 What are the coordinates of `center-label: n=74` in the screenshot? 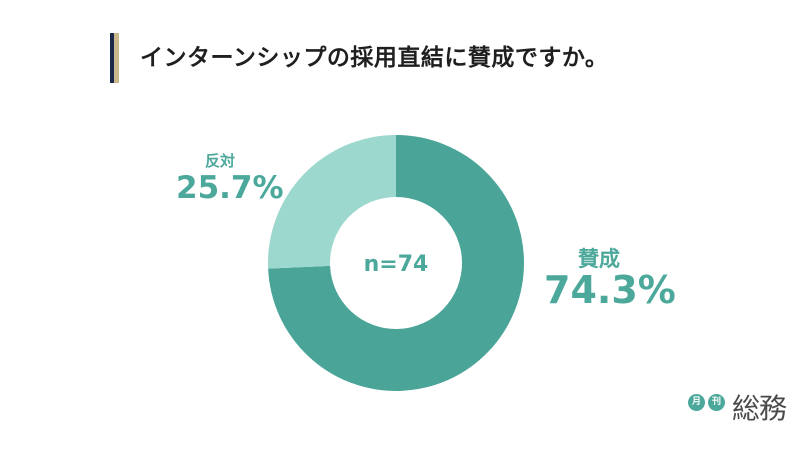 It's located at (396, 264).